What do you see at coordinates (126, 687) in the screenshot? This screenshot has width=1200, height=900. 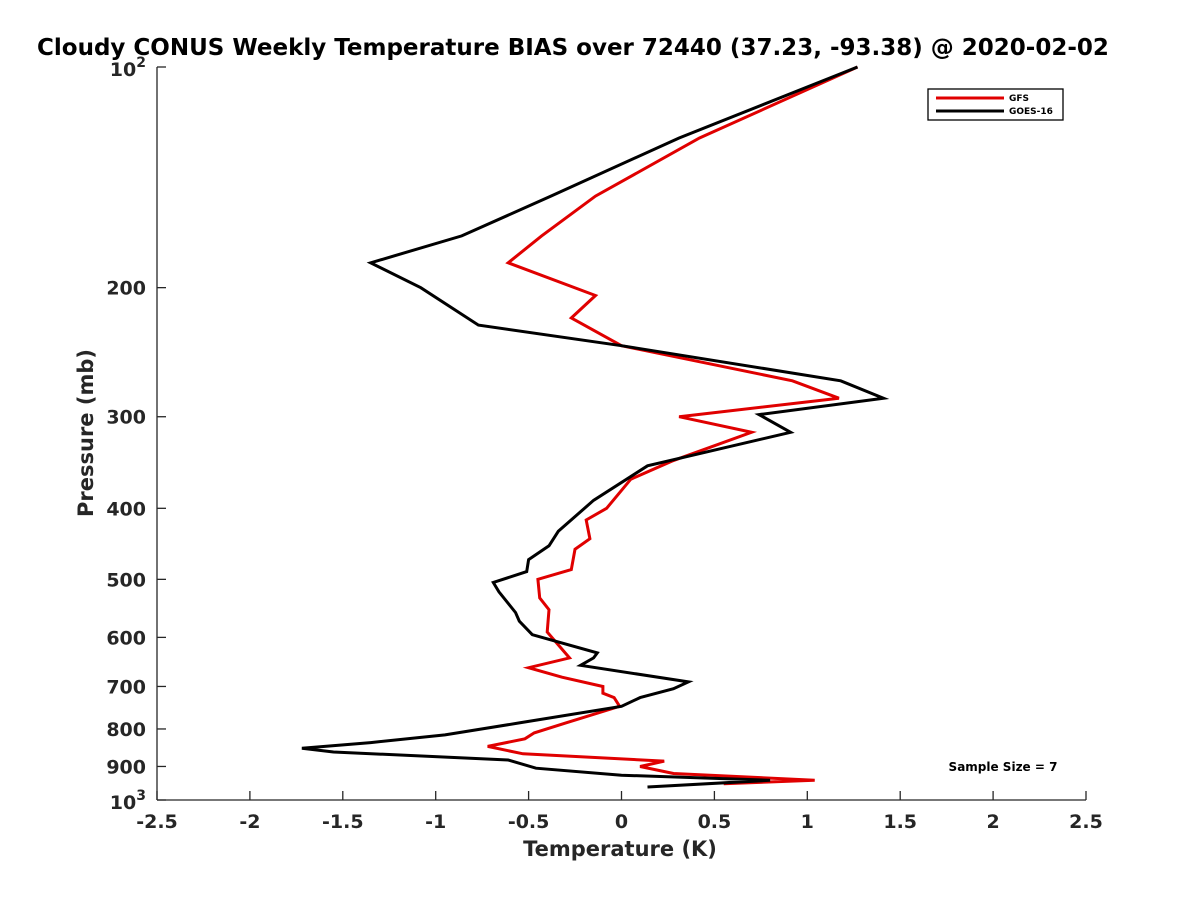 I see `y-tick-label: 700` at bounding box center [126, 687].